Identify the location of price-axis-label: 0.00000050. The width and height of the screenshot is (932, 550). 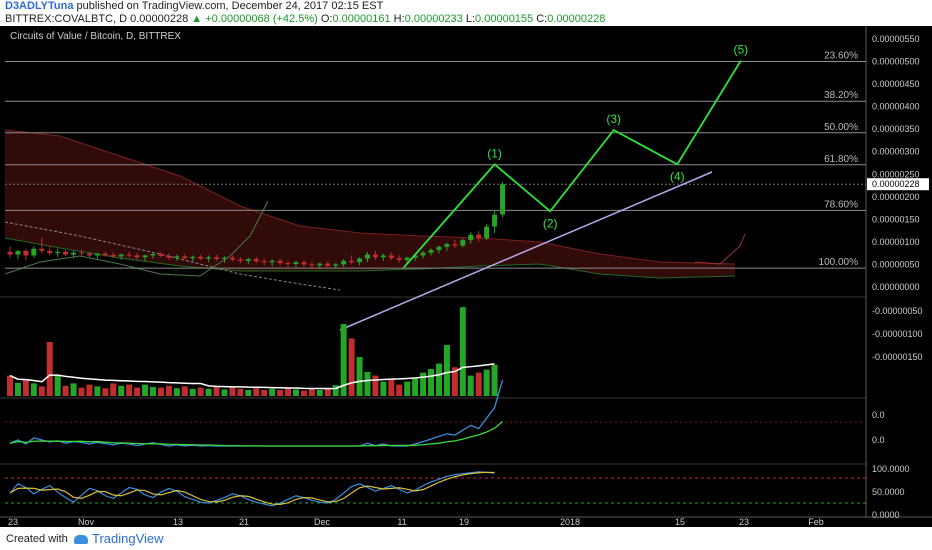
(896, 264).